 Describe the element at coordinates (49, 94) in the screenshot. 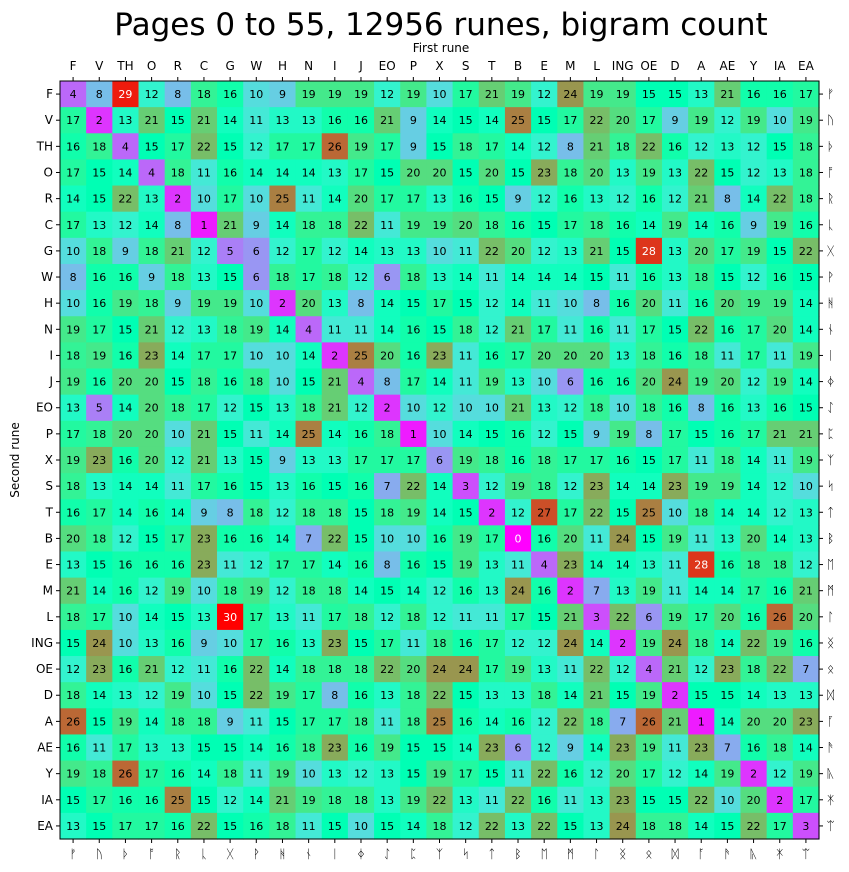

I see `y-tick-label: F` at that location.